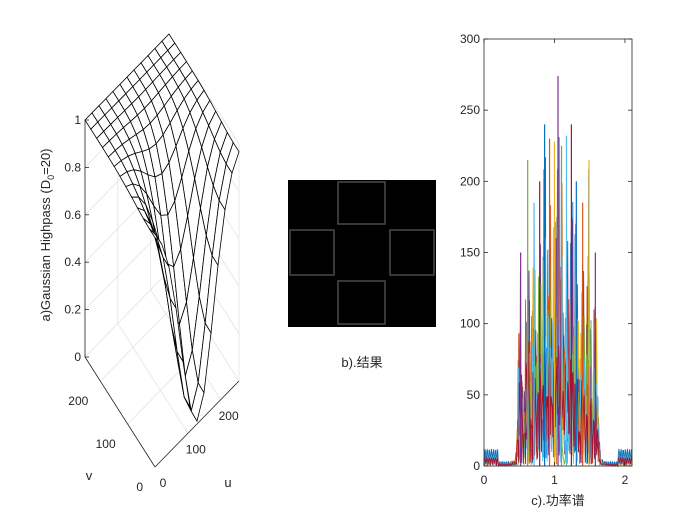 The height and width of the screenshot is (525, 700). What do you see at coordinates (51, 177) in the screenshot?
I see `surface-zlabel-subscript: 0` at bounding box center [51, 177].